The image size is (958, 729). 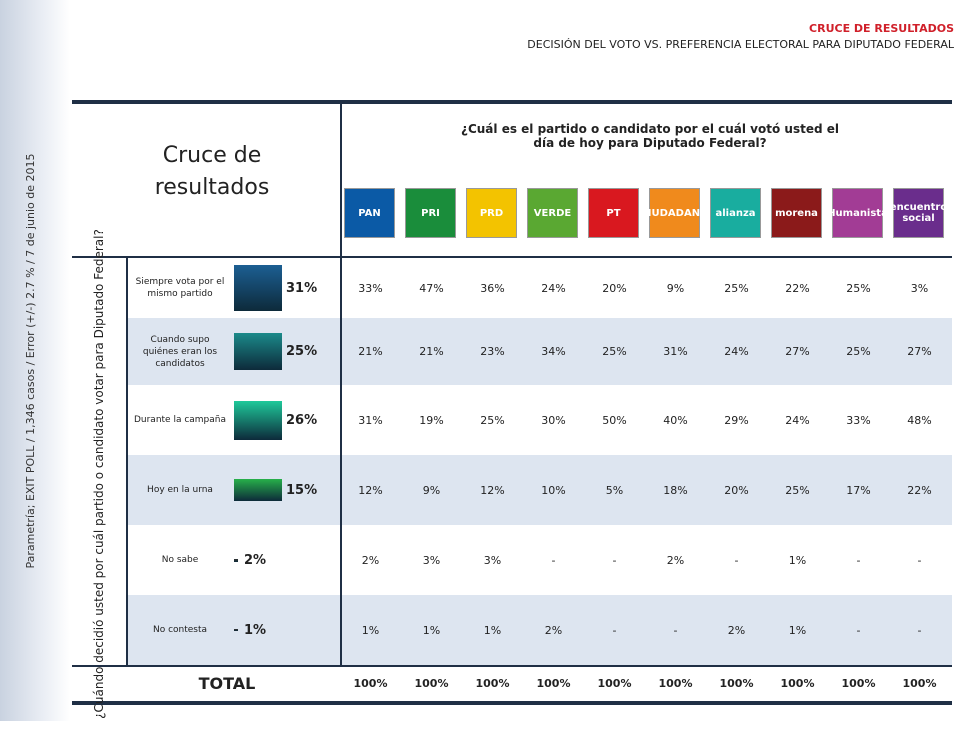 What do you see at coordinates (614, 490) in the screenshot?
I see `cell: 5%` at bounding box center [614, 490].